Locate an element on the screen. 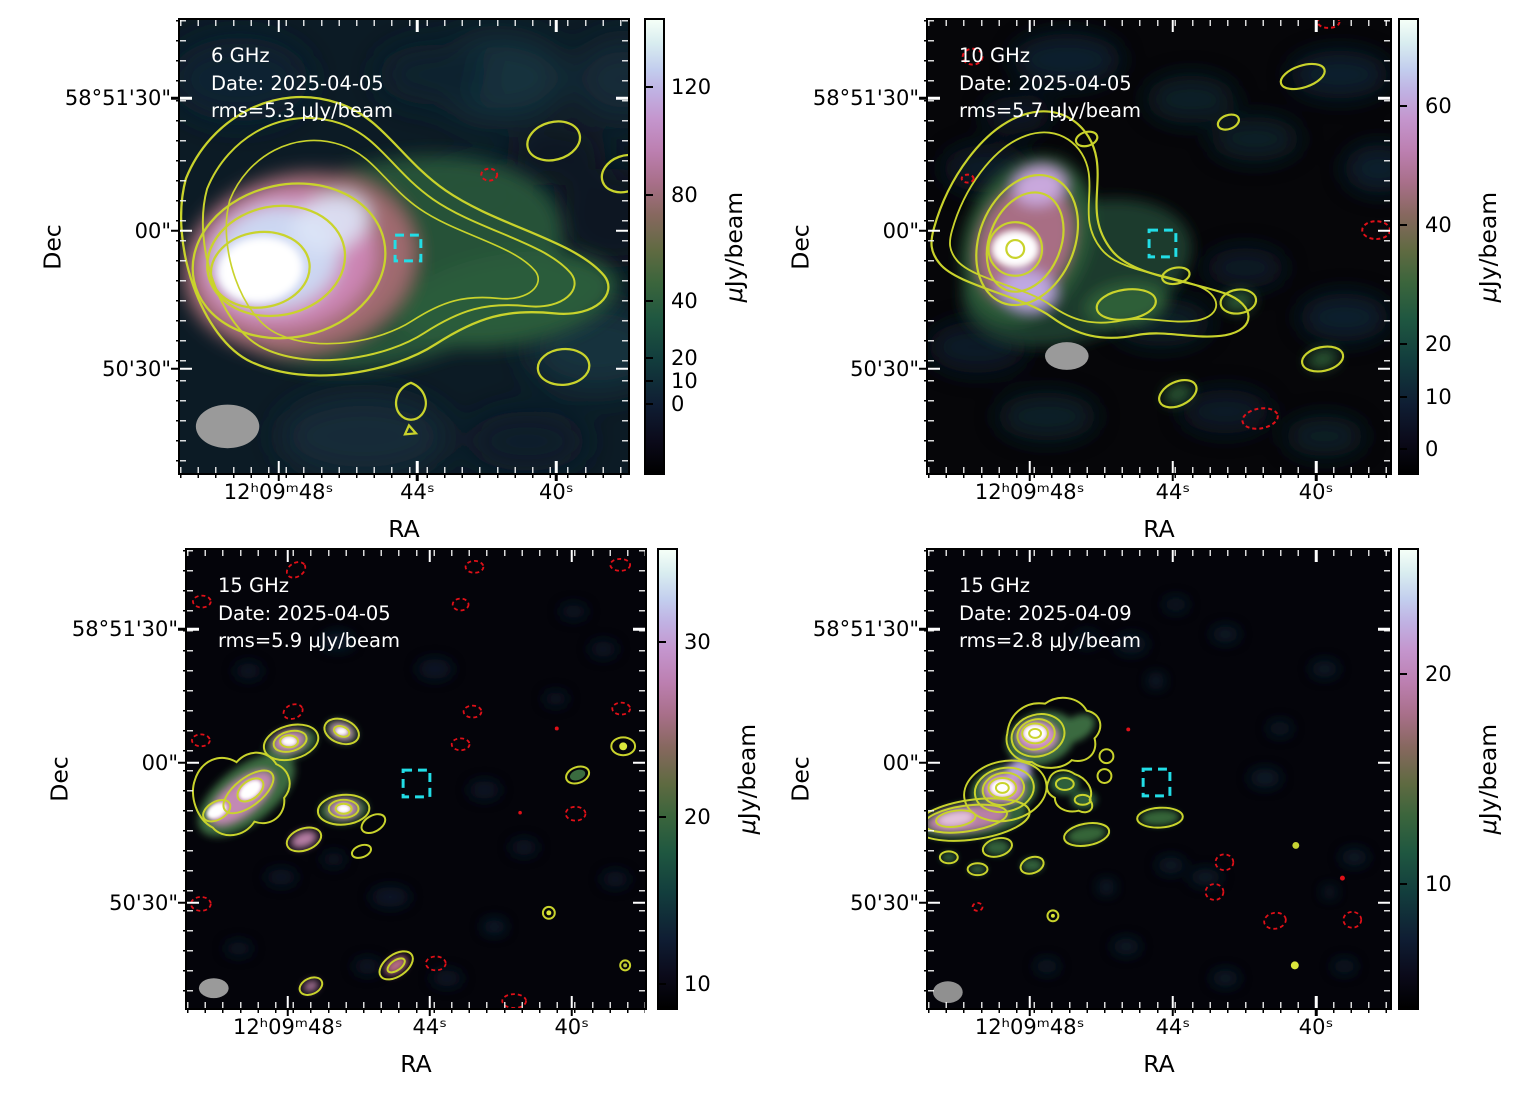  sky-map-10ghz is located at coordinates (1159, 246).